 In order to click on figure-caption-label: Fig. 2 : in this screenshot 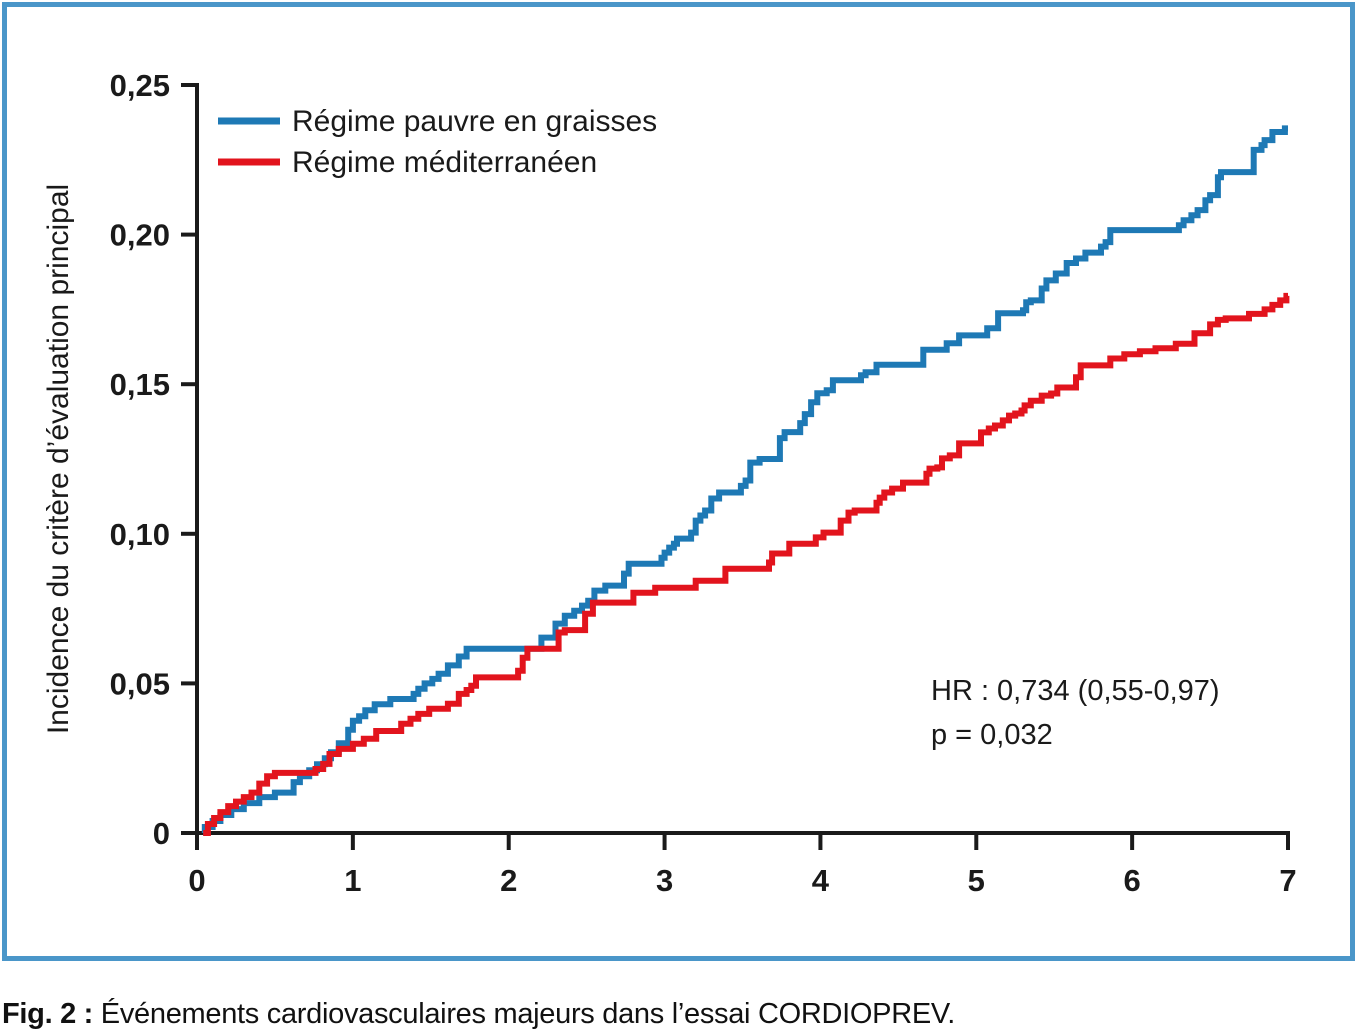, I will do `click(48, 1014)`.